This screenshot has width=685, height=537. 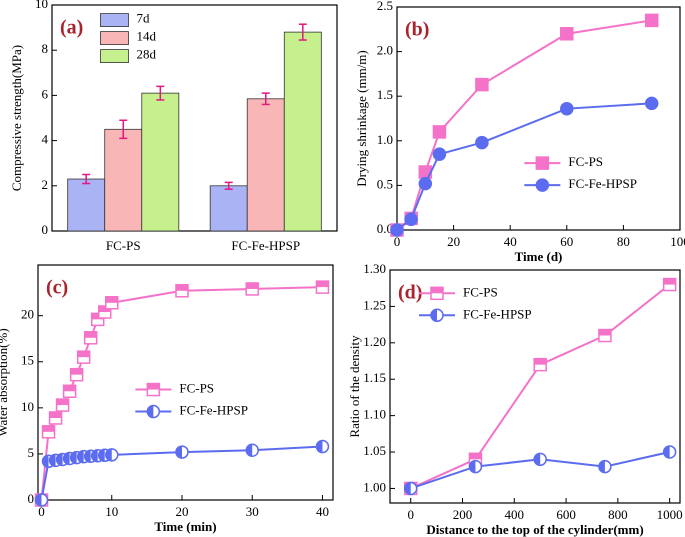 What do you see at coordinates (144, 18) in the screenshot?
I see `legend-label: 7d` at bounding box center [144, 18].